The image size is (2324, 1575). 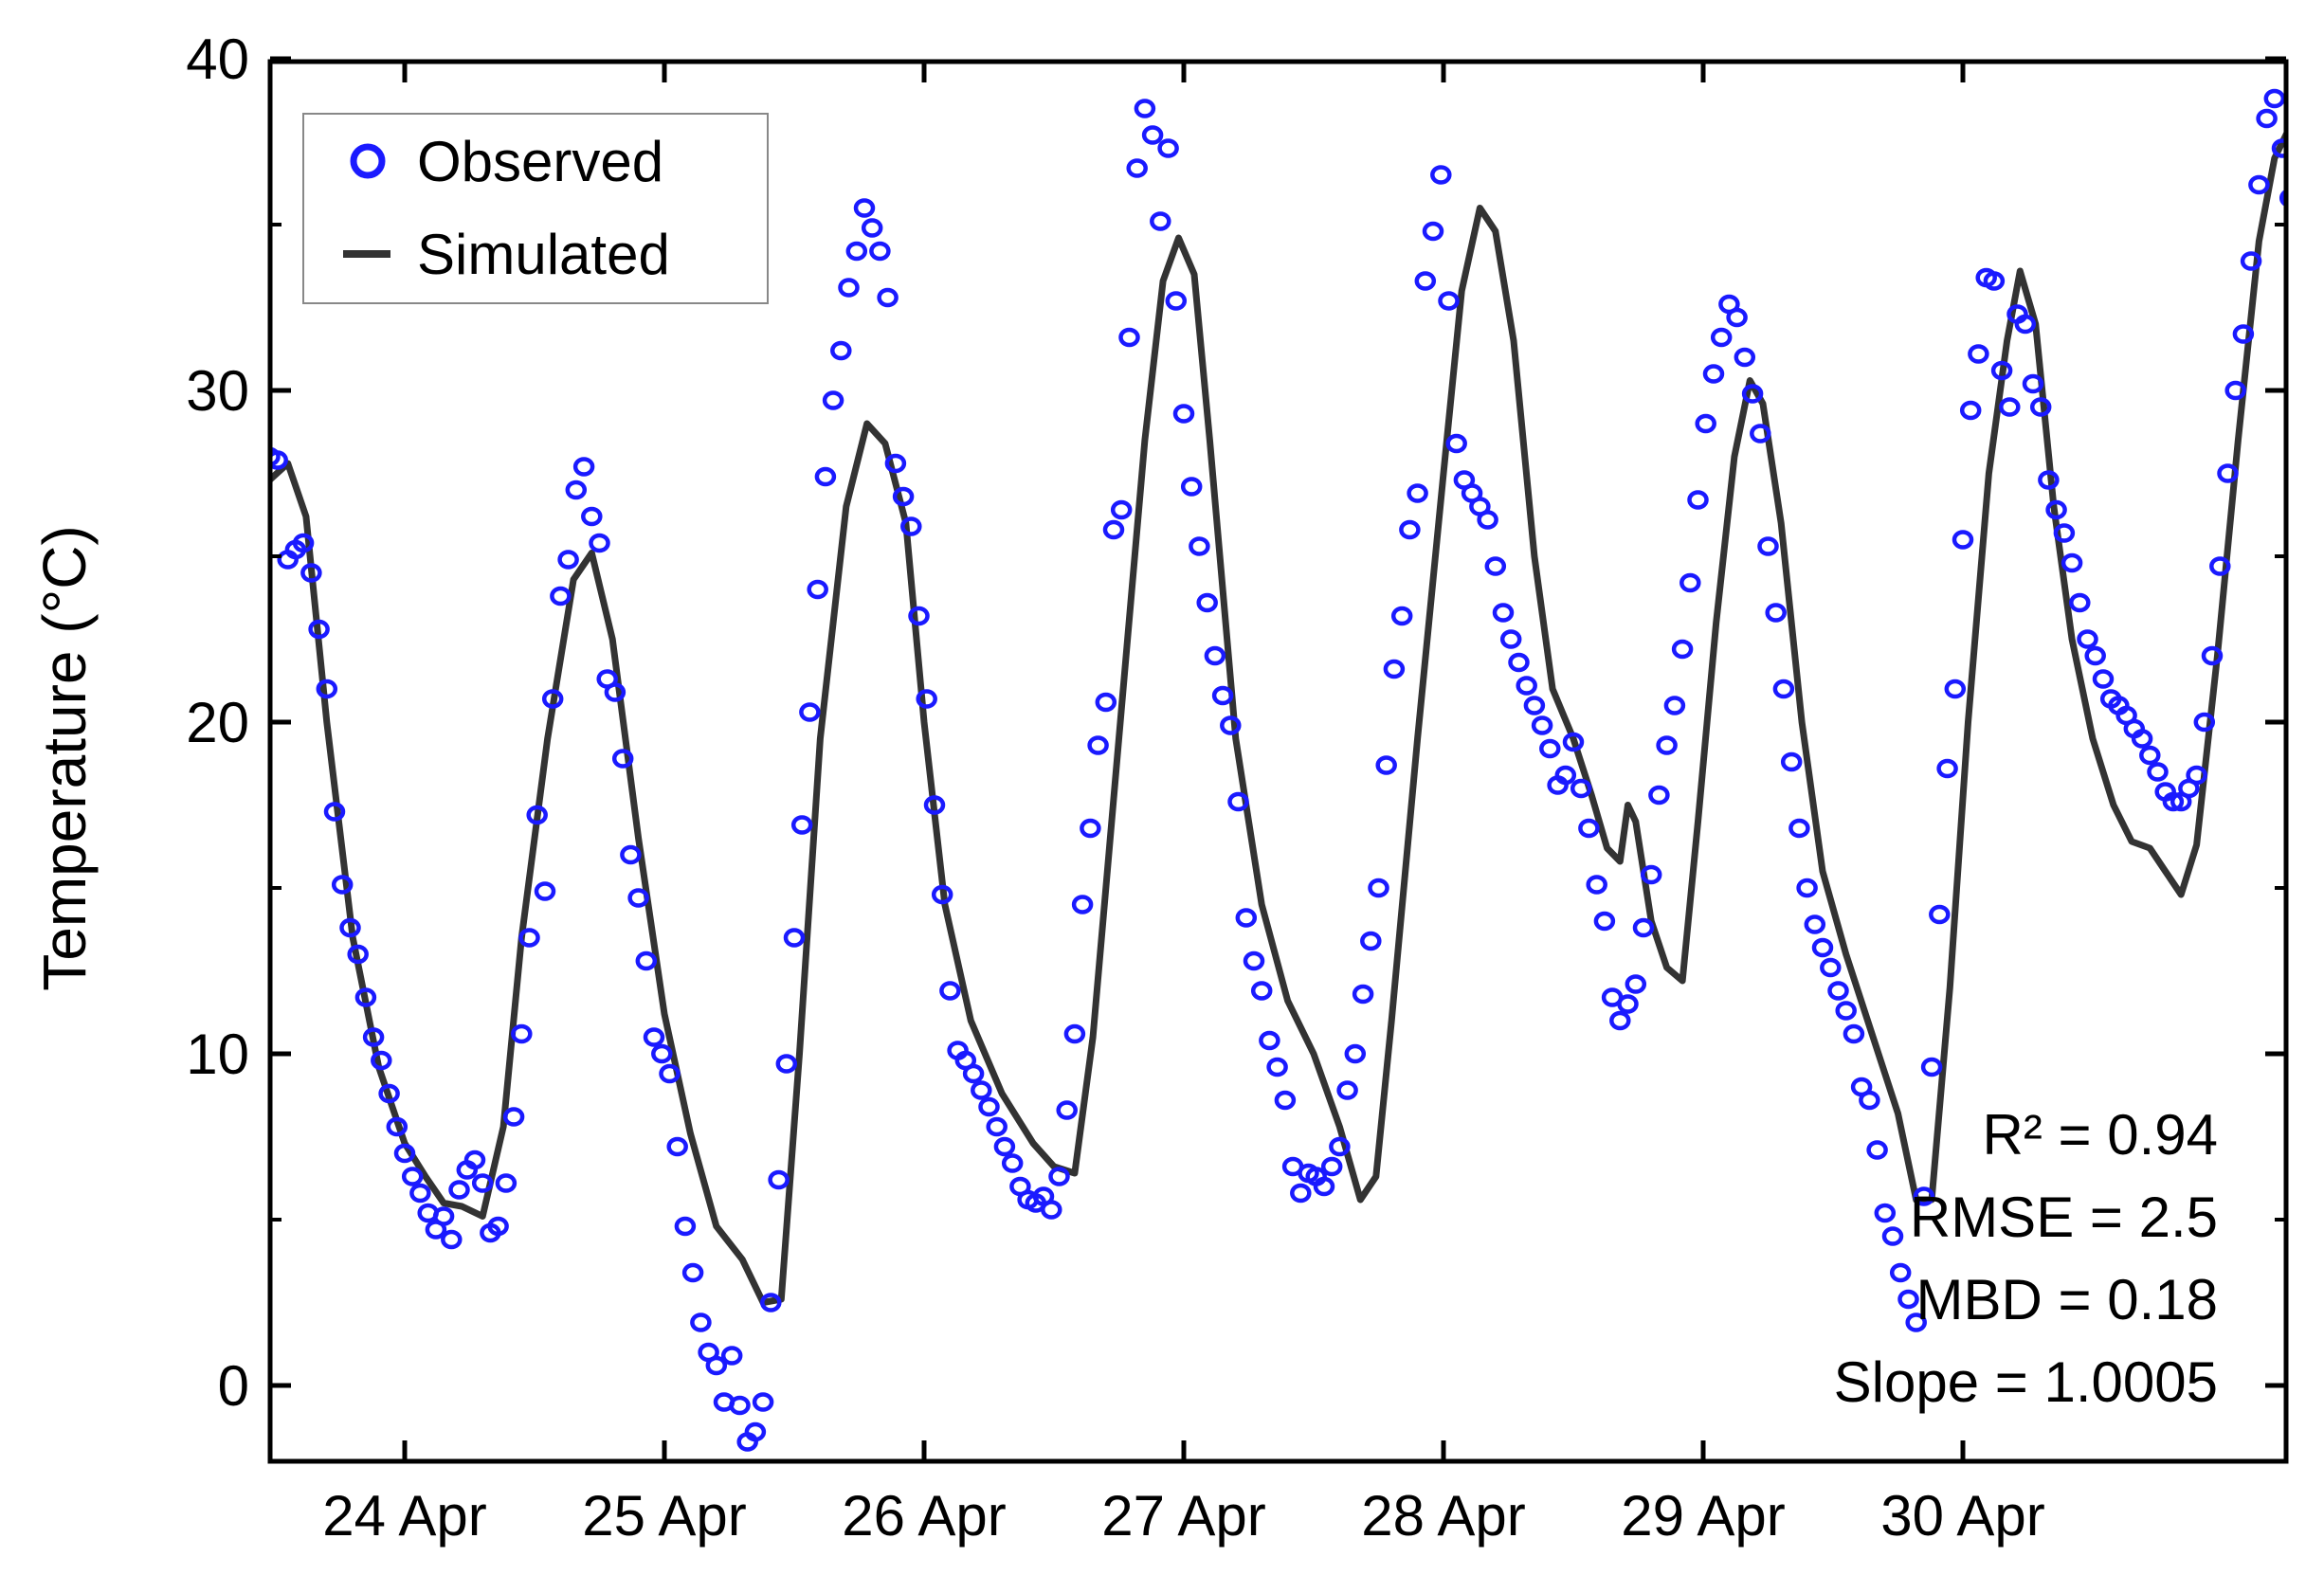 I want to click on stat-r2: R² = 0.94, so click(x=2100, y=1135).